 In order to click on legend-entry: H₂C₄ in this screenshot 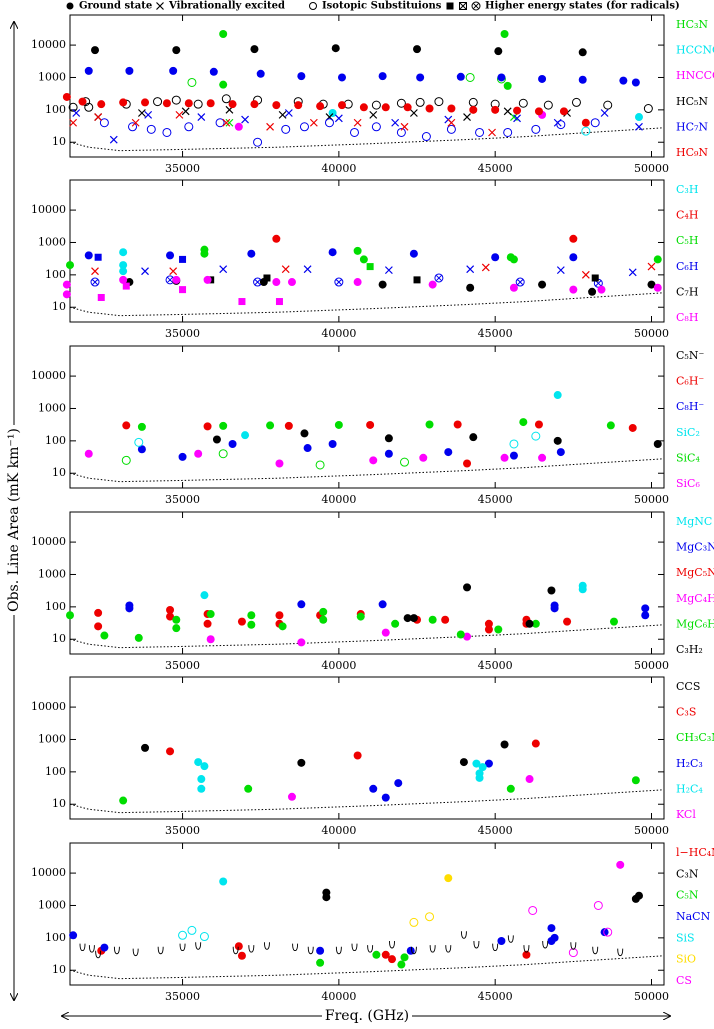, I will do `click(689, 788)`.